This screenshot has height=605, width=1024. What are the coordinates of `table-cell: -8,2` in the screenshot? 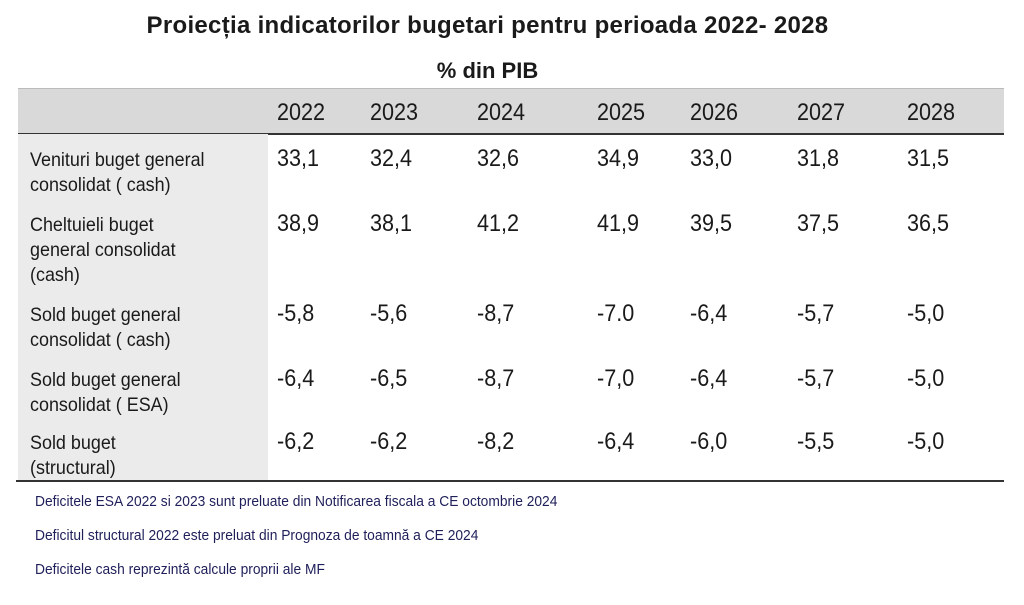 It's located at (496, 441).